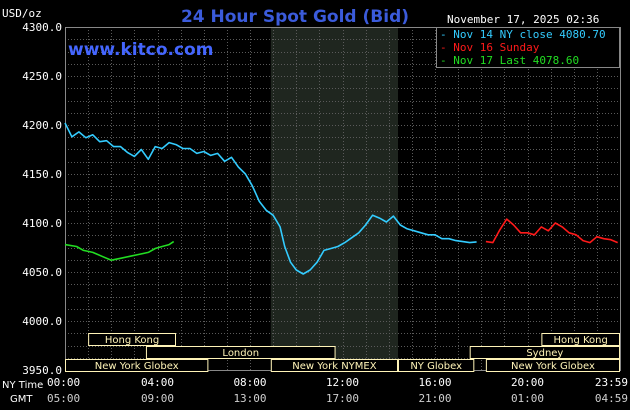 The image size is (630, 410). What do you see at coordinates (611, 382) in the screenshot?
I see `x-tick-label-ny: 23:59` at bounding box center [611, 382].